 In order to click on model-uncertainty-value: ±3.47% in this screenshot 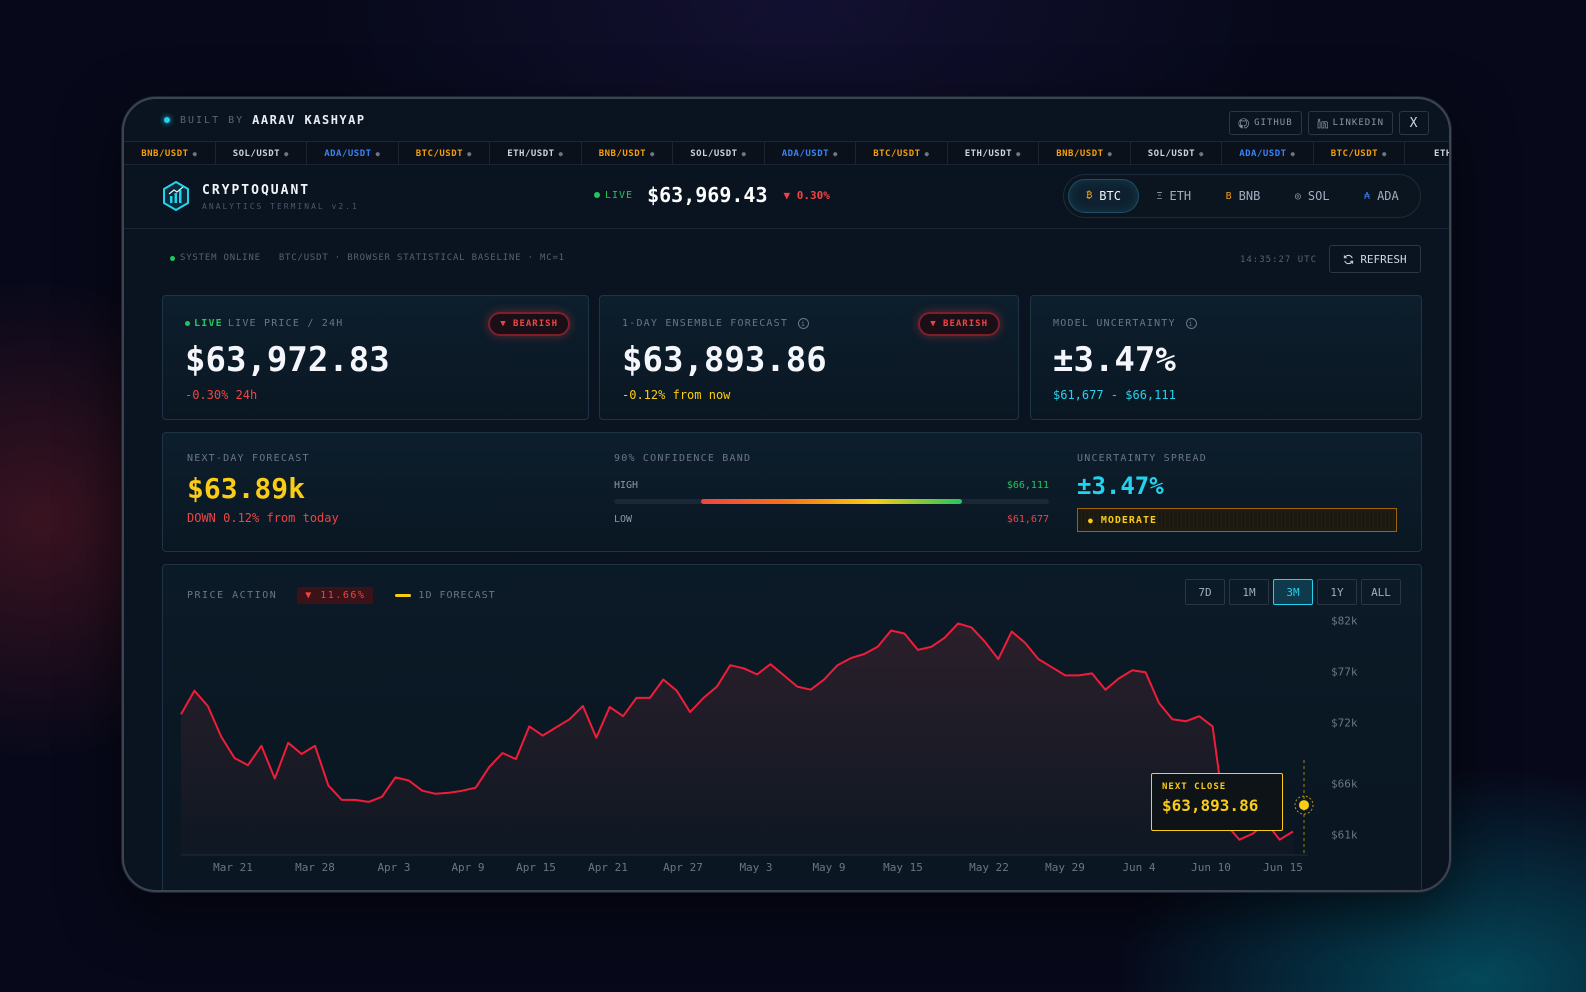, I will do `click(1114, 360)`.